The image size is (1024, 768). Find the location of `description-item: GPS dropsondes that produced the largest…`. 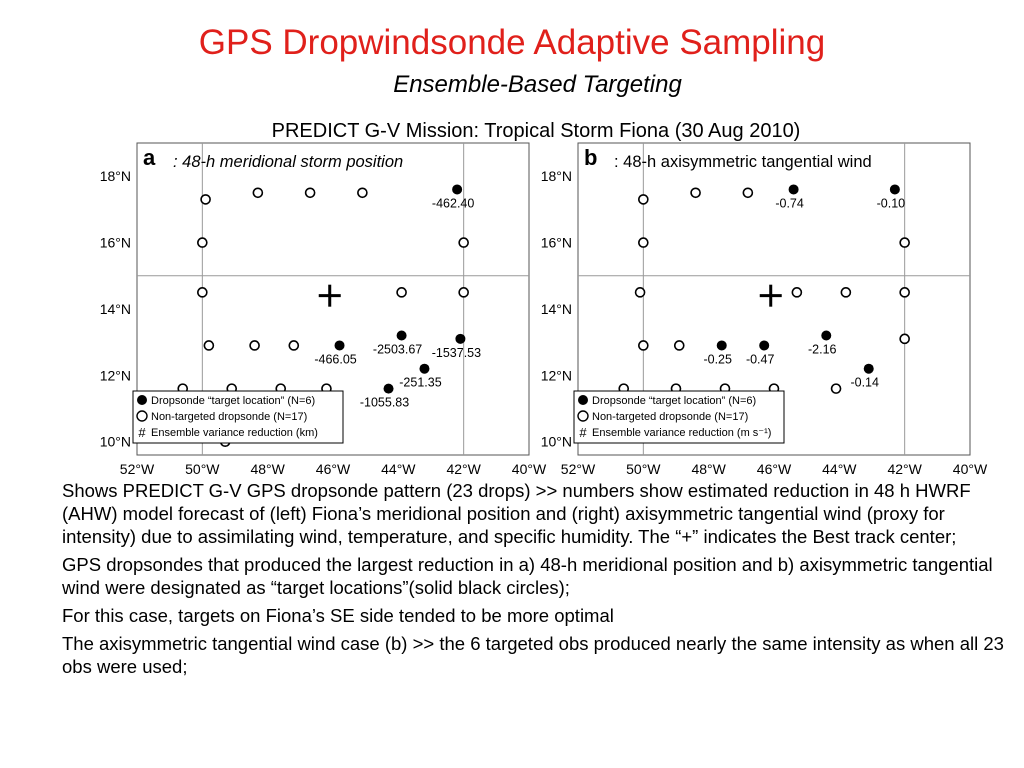

description-item: GPS dropsondes that produced the largest… is located at coordinates (527, 576).